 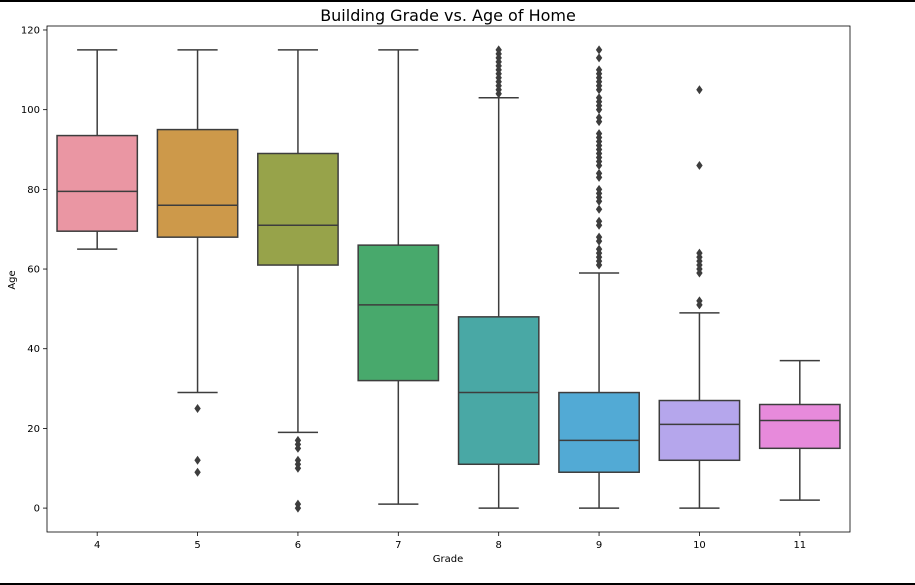 I want to click on y-tick-label: 40, so click(x=33, y=349).